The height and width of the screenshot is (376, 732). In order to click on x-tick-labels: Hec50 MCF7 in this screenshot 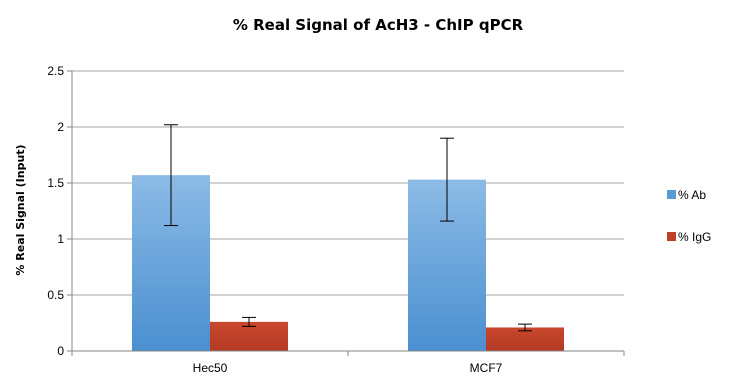, I will do `click(348, 368)`.